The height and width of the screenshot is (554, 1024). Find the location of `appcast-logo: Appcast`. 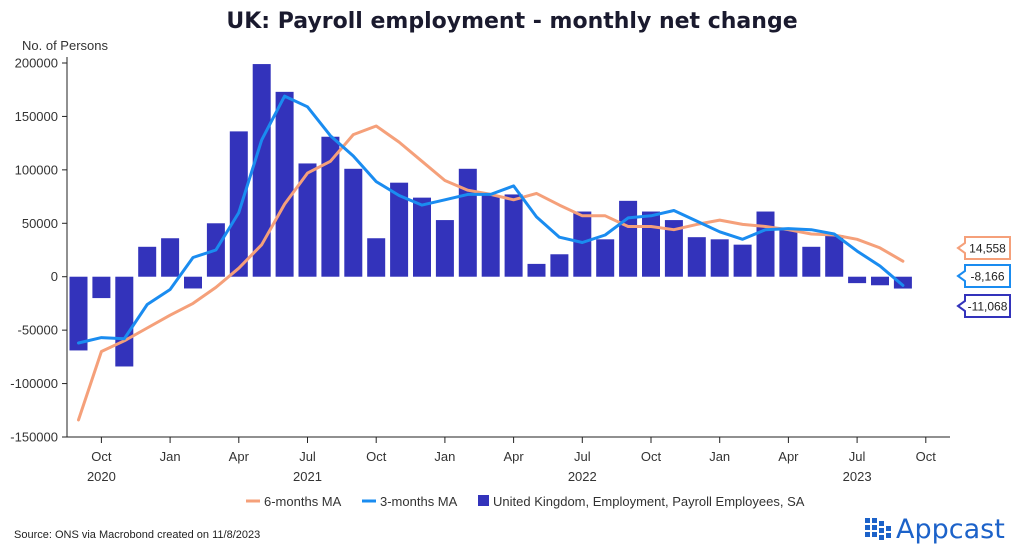

appcast-logo: Appcast is located at coordinates (935, 529).